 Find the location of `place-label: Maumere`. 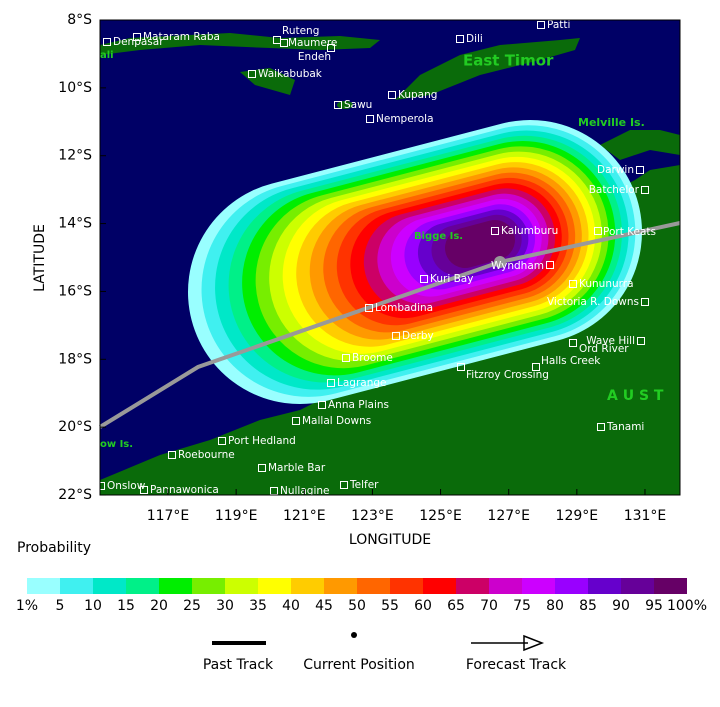

place-label: Maumere is located at coordinates (312, 43).